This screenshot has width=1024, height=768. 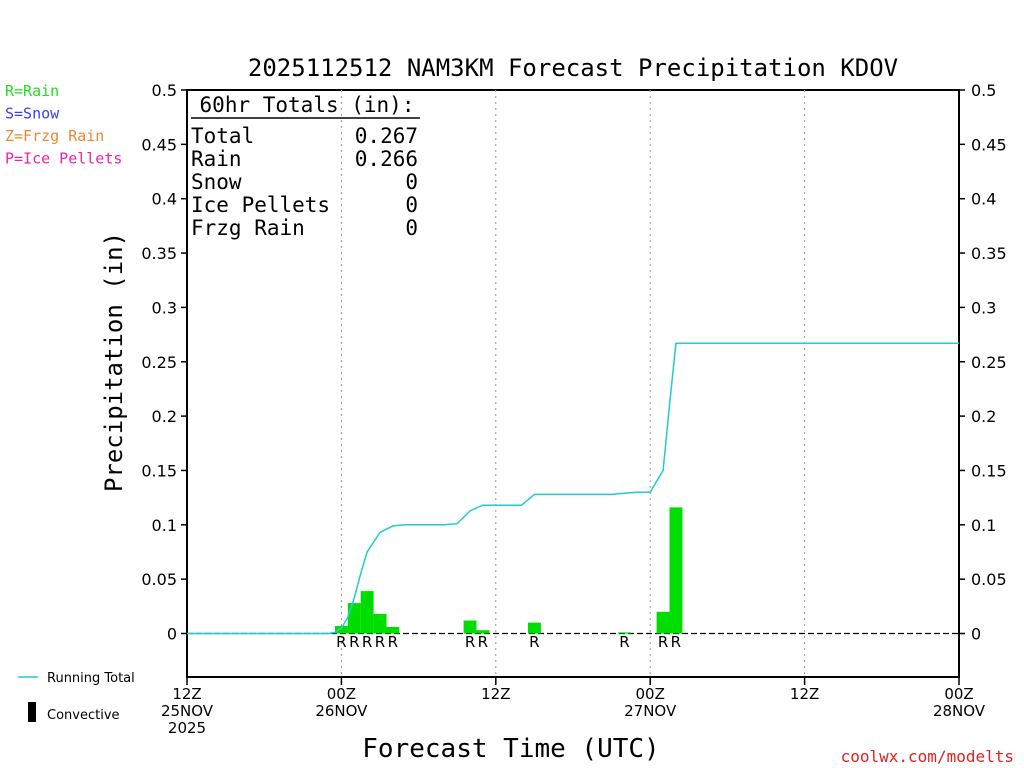 I want to click on convective-legend-label: Convective, so click(x=83, y=715).